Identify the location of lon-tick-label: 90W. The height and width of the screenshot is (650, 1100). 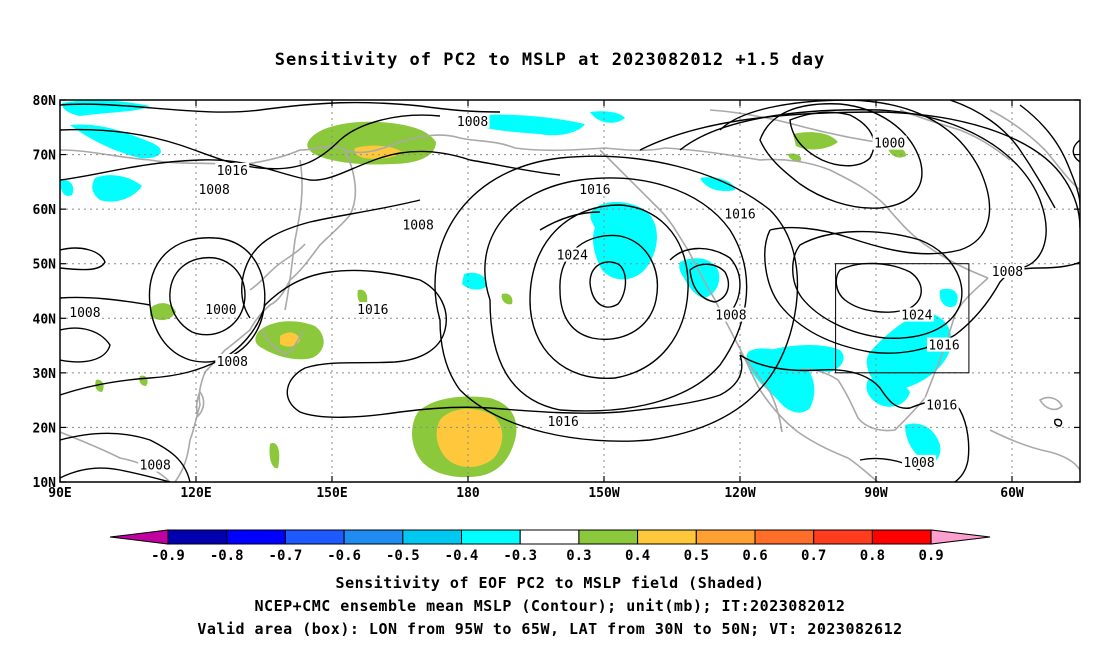
(876, 493).